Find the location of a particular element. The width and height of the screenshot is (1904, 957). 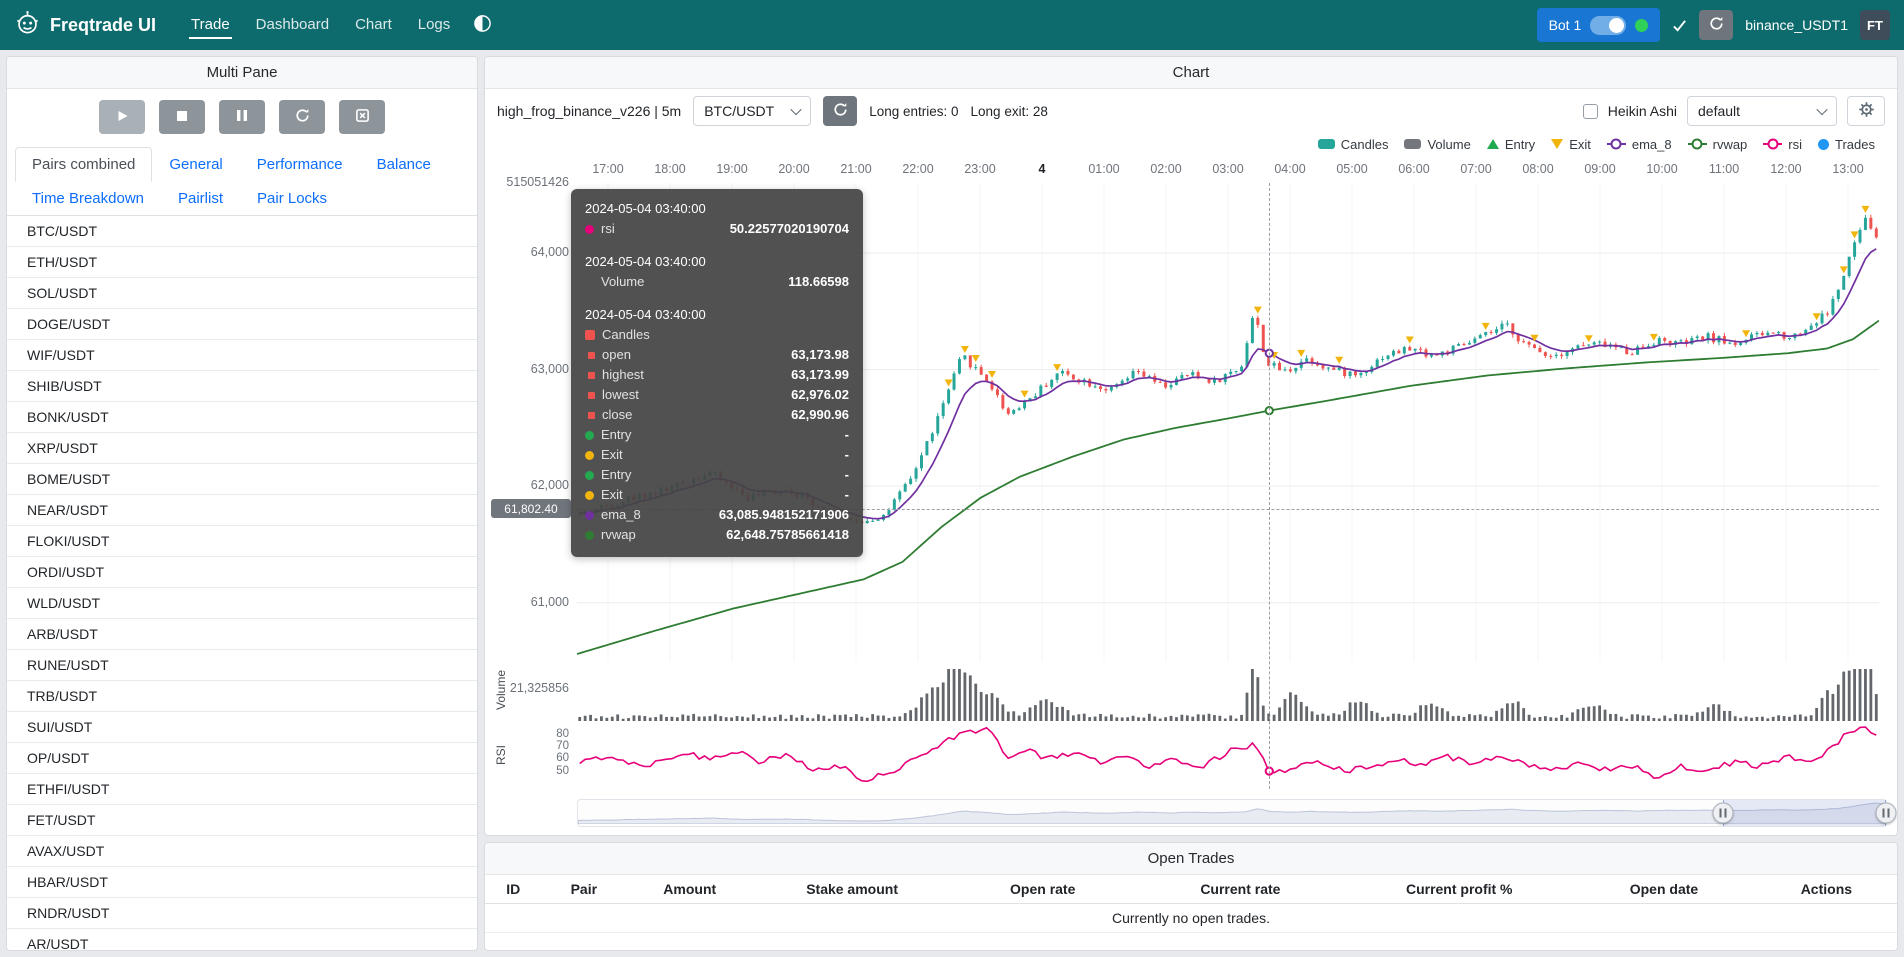

pair-item: BONK/USDT is located at coordinates (242, 417).